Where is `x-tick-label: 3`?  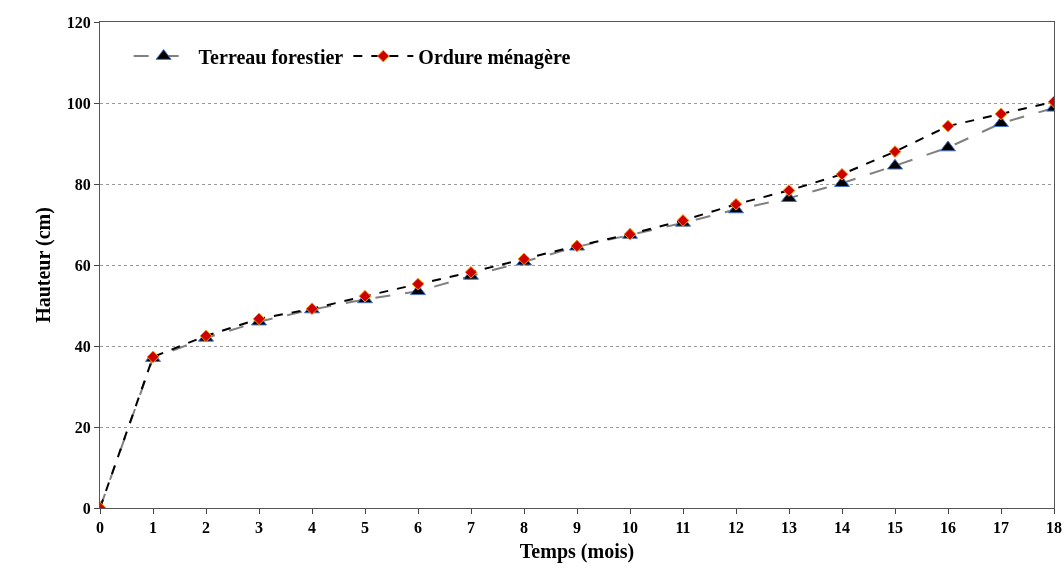
x-tick-label: 3 is located at coordinates (259, 528).